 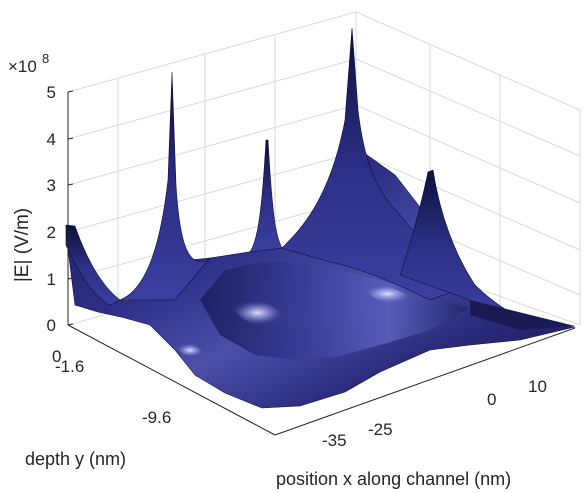 I want to click on z-exponent-base: ×10, so click(x=22, y=66).